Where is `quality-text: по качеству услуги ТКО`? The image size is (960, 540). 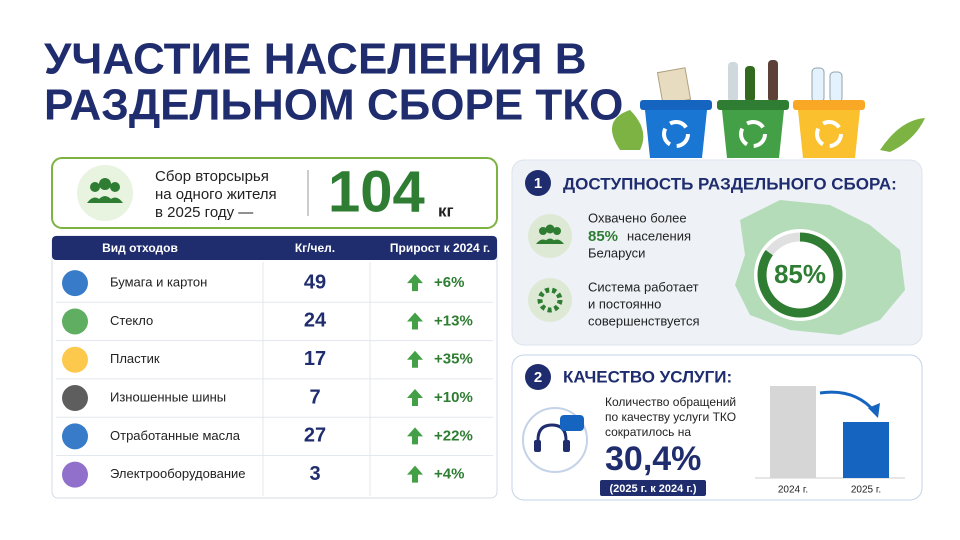
quality-text: по качеству услуги ТКО is located at coordinates (670, 417).